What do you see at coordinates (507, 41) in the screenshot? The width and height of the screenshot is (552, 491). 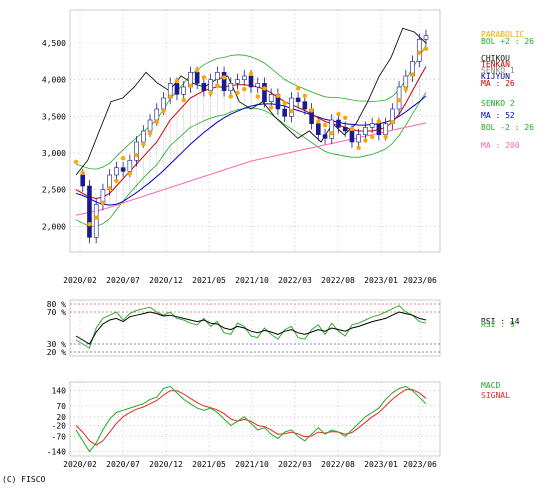 I see `price-legend-label: BOL +2 : 26` at bounding box center [507, 41].